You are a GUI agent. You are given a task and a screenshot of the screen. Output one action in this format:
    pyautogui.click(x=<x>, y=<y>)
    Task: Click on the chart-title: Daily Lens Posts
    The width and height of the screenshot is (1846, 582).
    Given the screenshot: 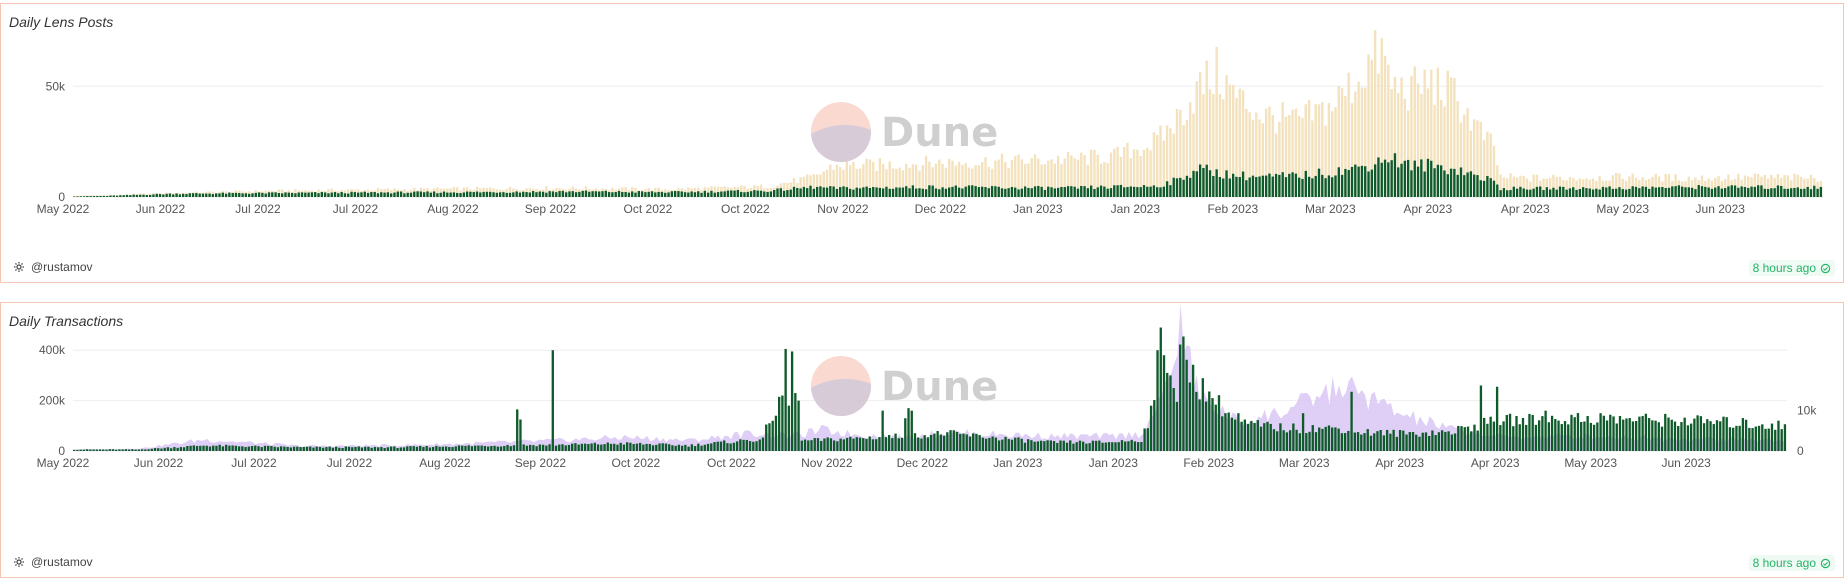 What is the action you would take?
    pyautogui.click(x=61, y=22)
    